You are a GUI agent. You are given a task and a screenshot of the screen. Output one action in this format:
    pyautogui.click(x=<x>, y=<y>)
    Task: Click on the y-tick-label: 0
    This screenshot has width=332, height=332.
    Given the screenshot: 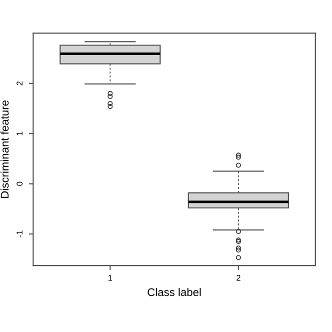 What is the action you would take?
    pyautogui.click(x=19, y=184)
    